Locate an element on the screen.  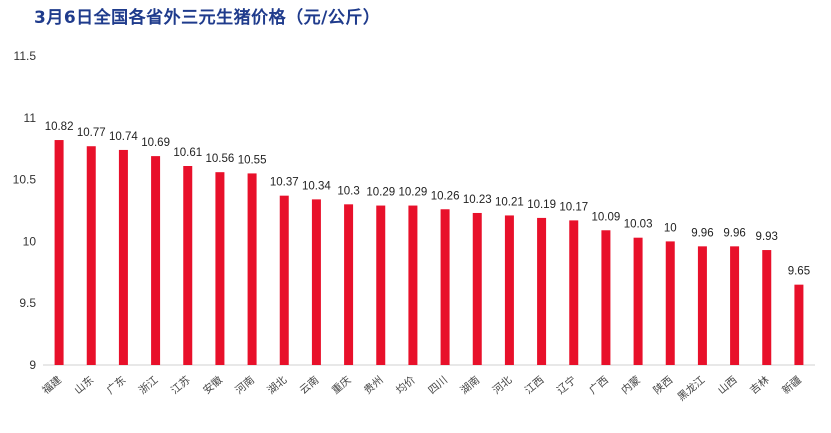
x-tick-label: 广东 is located at coordinates (116, 384).